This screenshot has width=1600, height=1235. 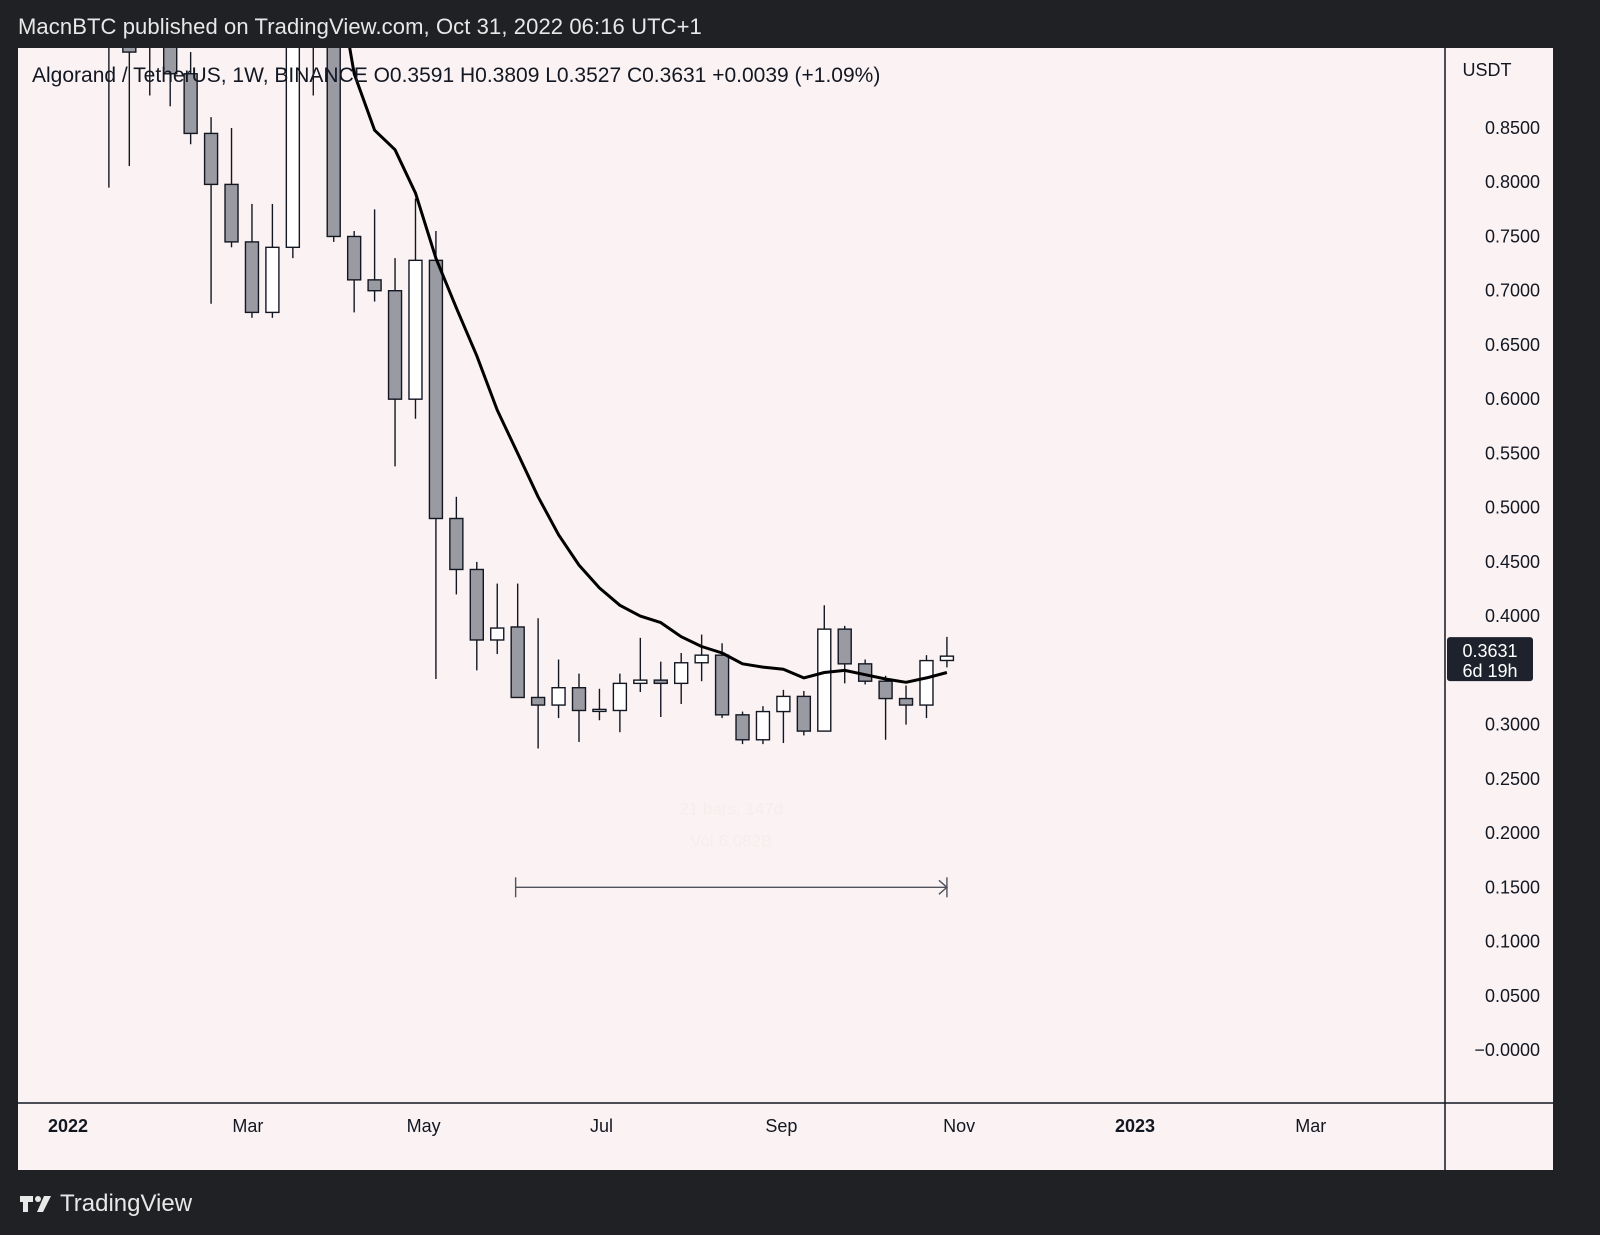 I want to click on price-axis-tick-label: 0.5500, so click(x=1512, y=453).